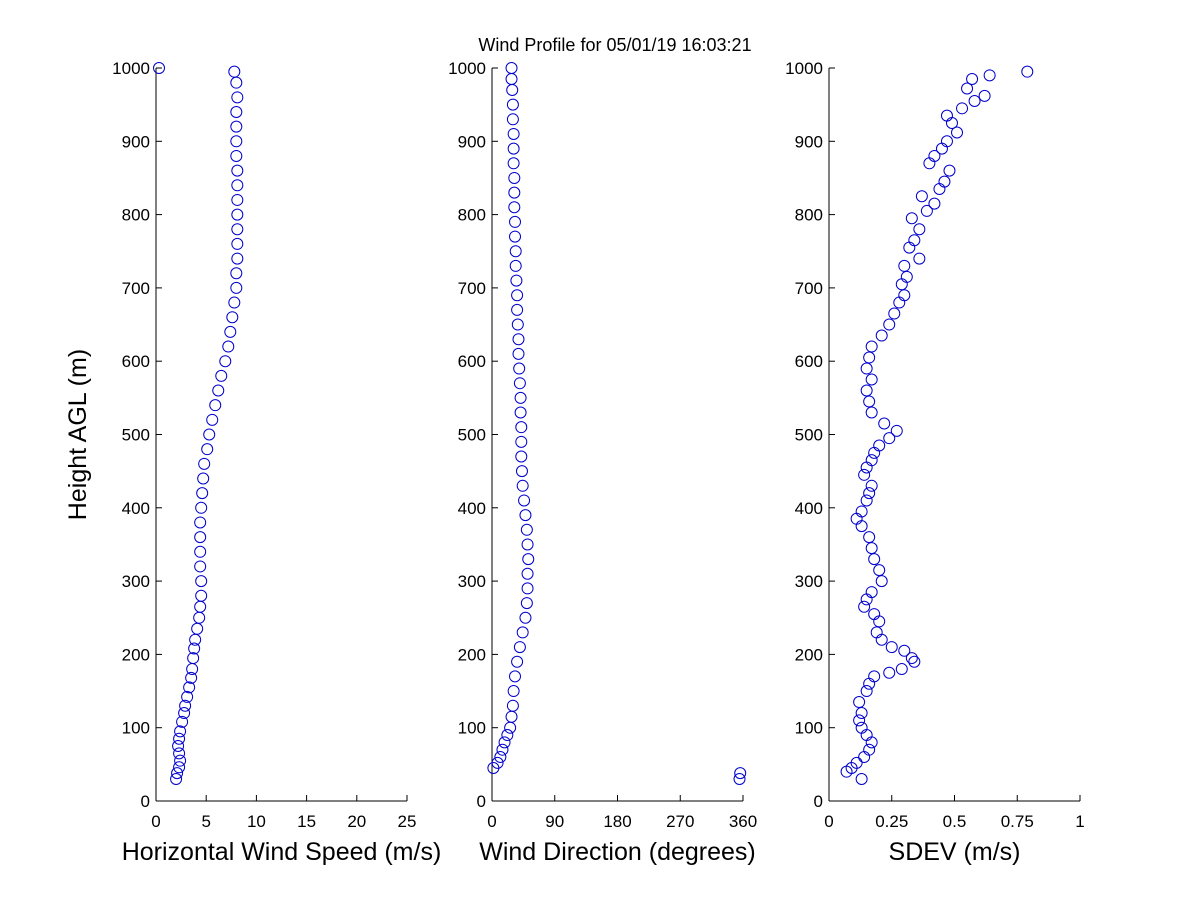  What do you see at coordinates (743, 821) in the screenshot?
I see `direction-x-tick-label: 360` at bounding box center [743, 821].